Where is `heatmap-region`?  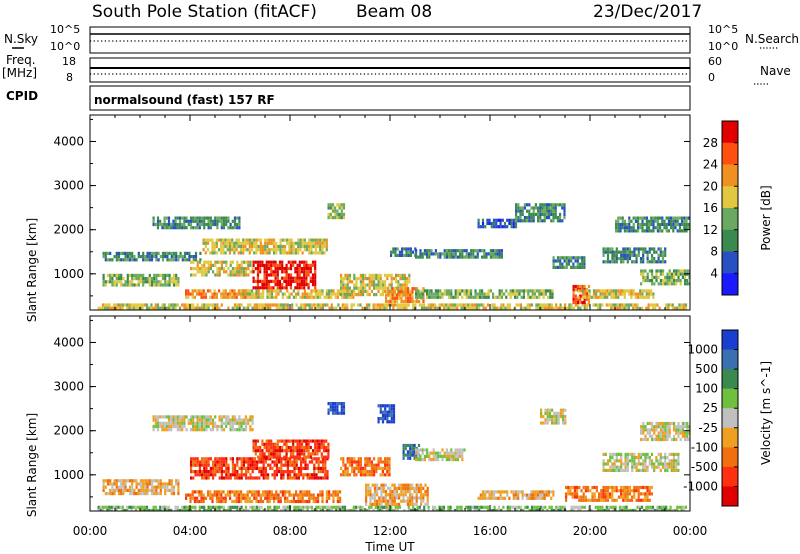 heatmap-region is located at coordinates (609, 493).